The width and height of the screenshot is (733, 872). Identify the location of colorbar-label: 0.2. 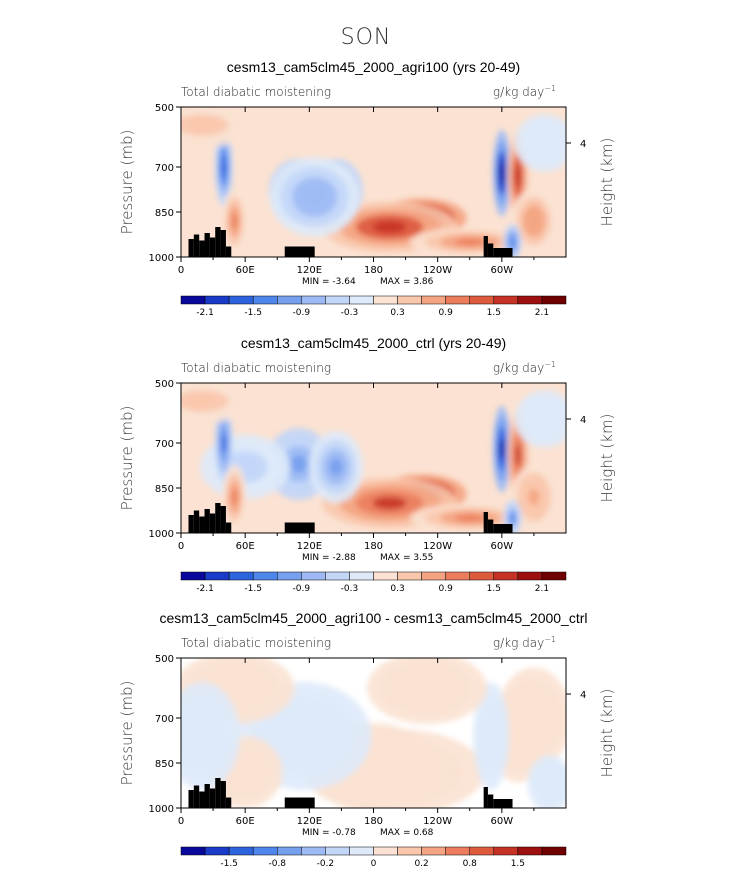
(421, 864).